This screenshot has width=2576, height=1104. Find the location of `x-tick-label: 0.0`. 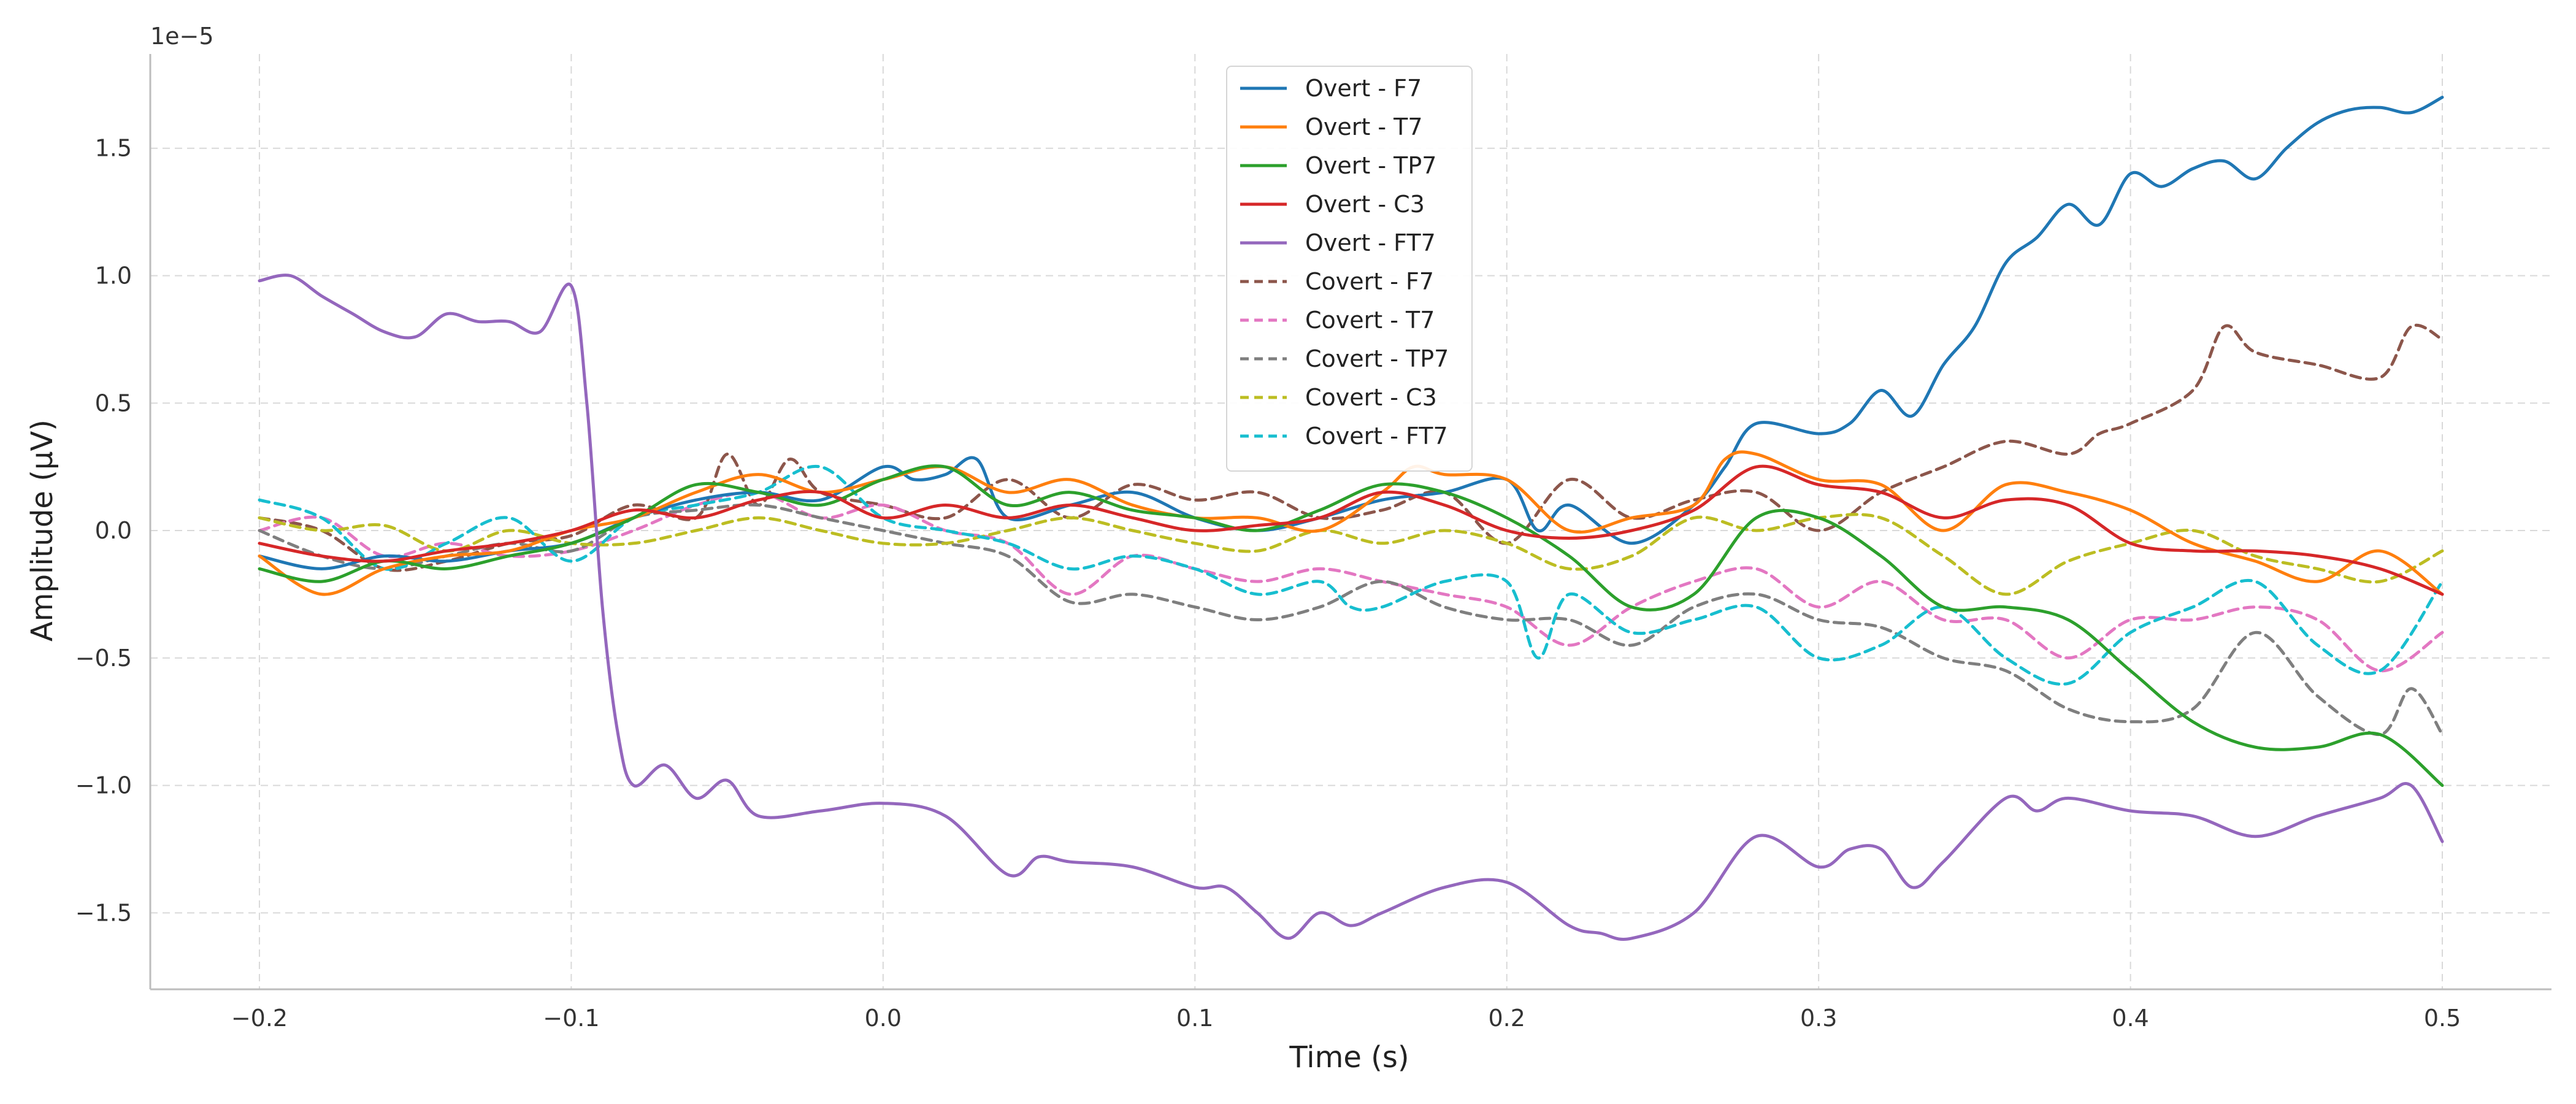

x-tick-label: 0.0 is located at coordinates (883, 1018).